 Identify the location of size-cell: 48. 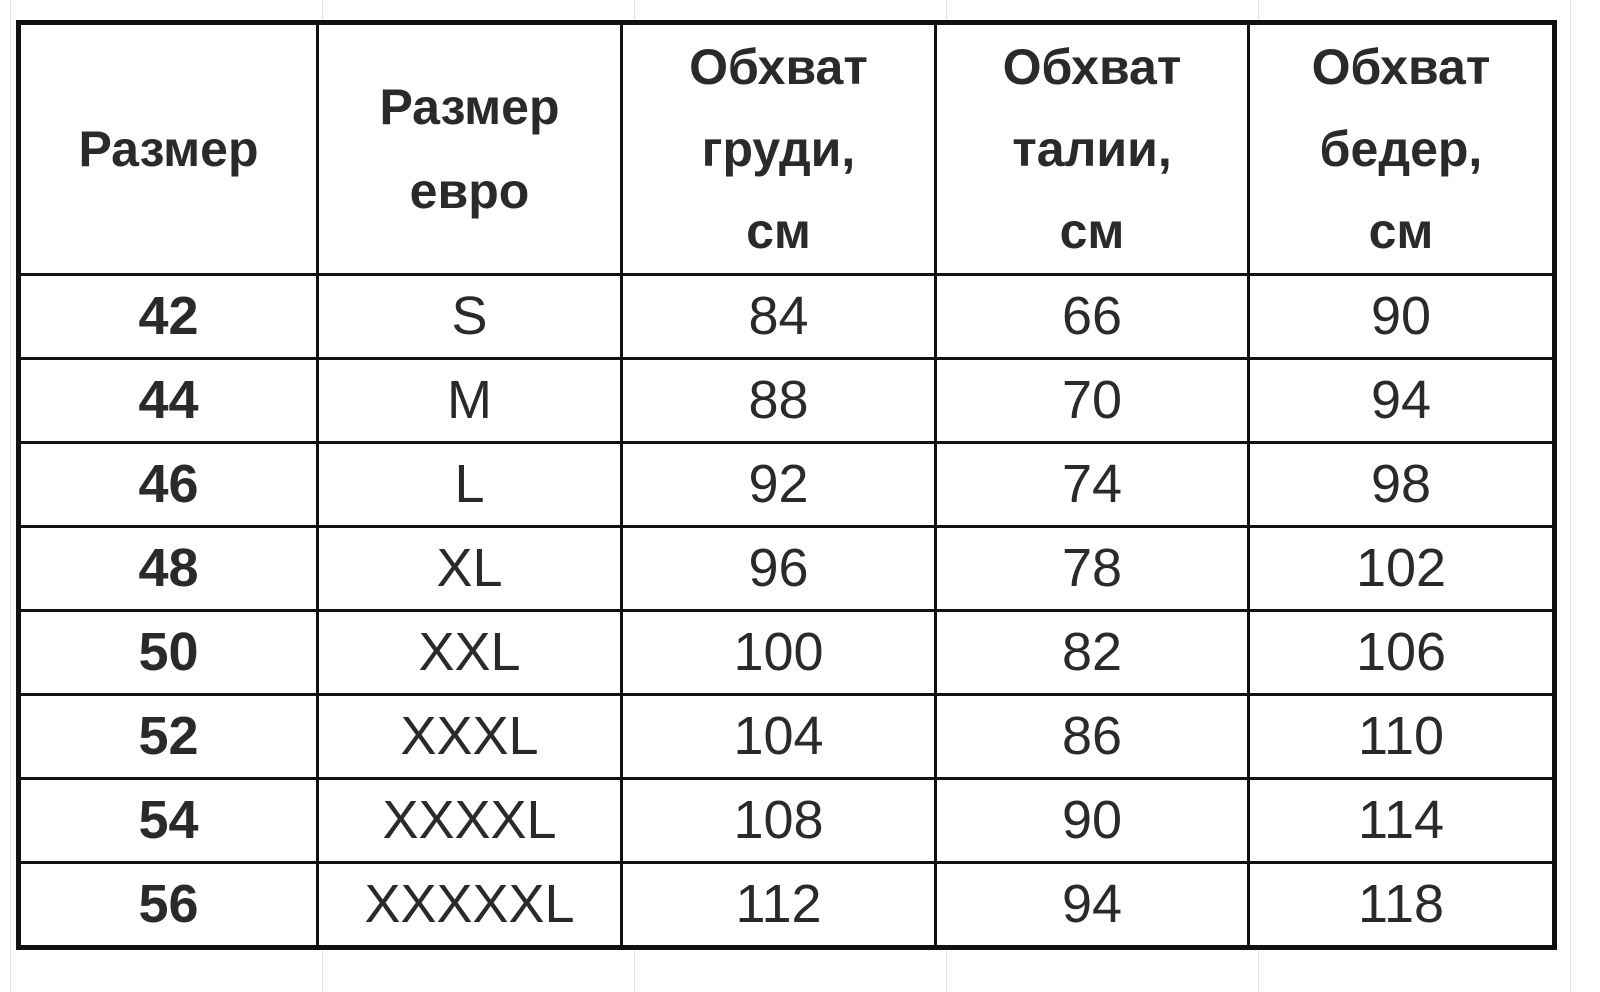
(168, 568).